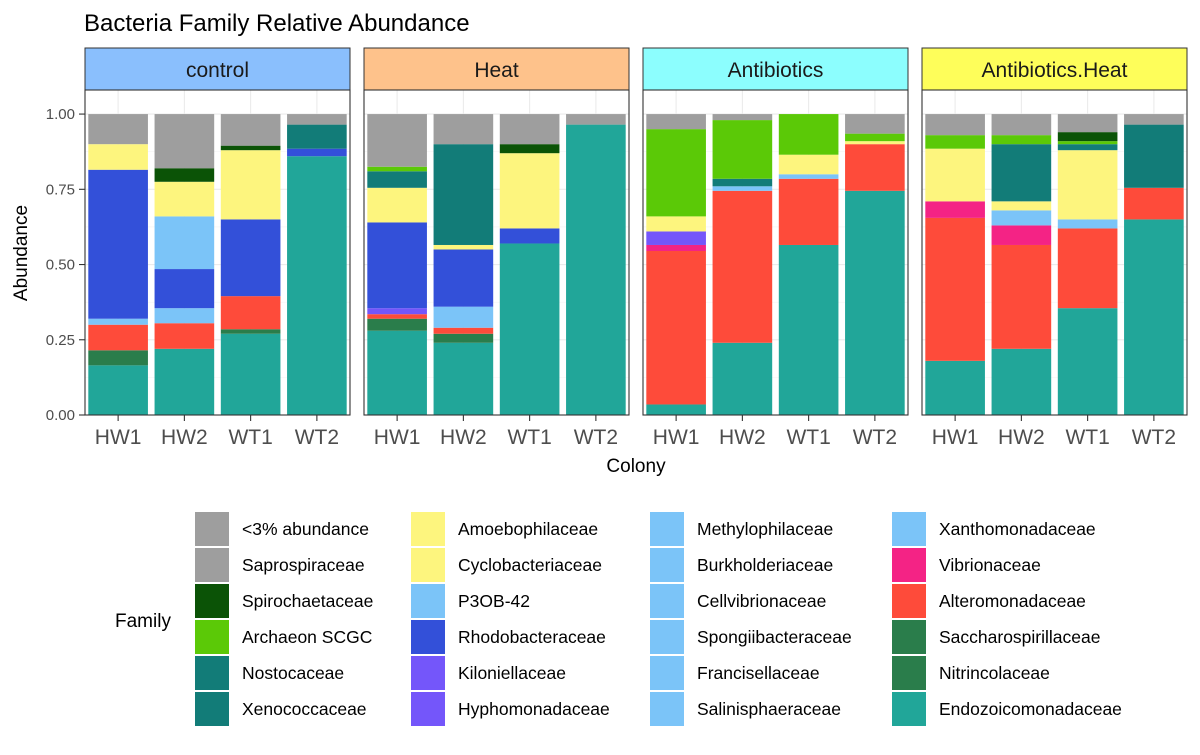 The image size is (1200, 755). I want to click on x-axis-label: Colony, so click(636, 466).